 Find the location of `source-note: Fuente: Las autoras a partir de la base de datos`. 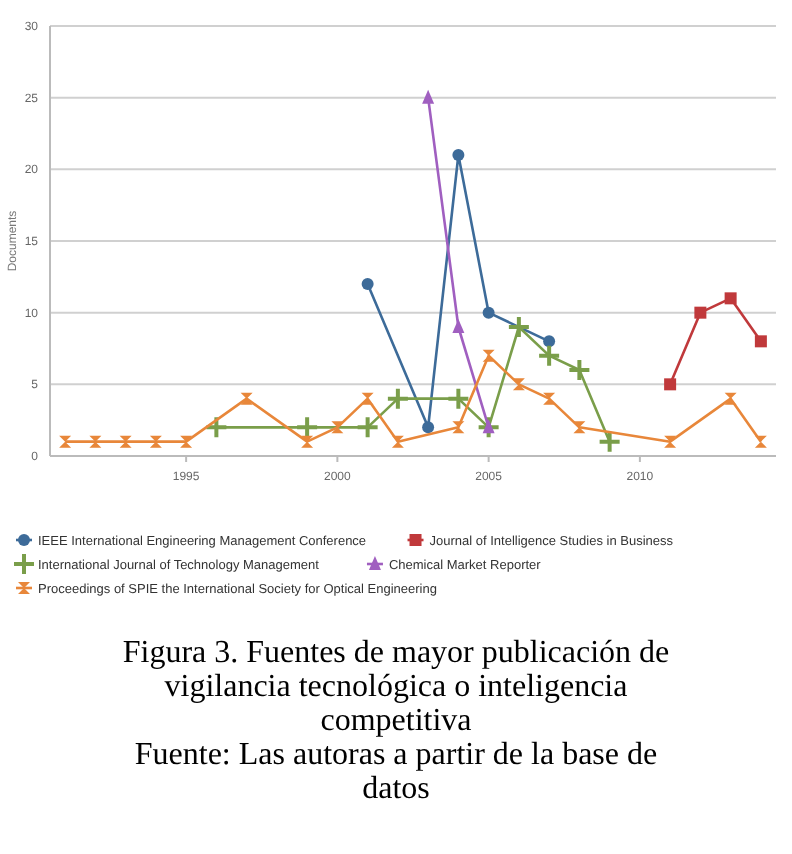

source-note: Fuente: Las autoras a partir de la base de datos is located at coordinates (396, 772).